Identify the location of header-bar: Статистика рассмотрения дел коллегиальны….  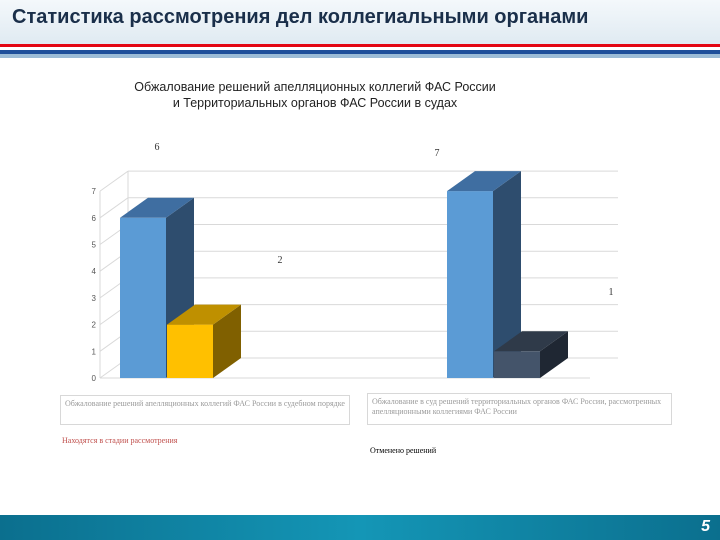
(360, 29).